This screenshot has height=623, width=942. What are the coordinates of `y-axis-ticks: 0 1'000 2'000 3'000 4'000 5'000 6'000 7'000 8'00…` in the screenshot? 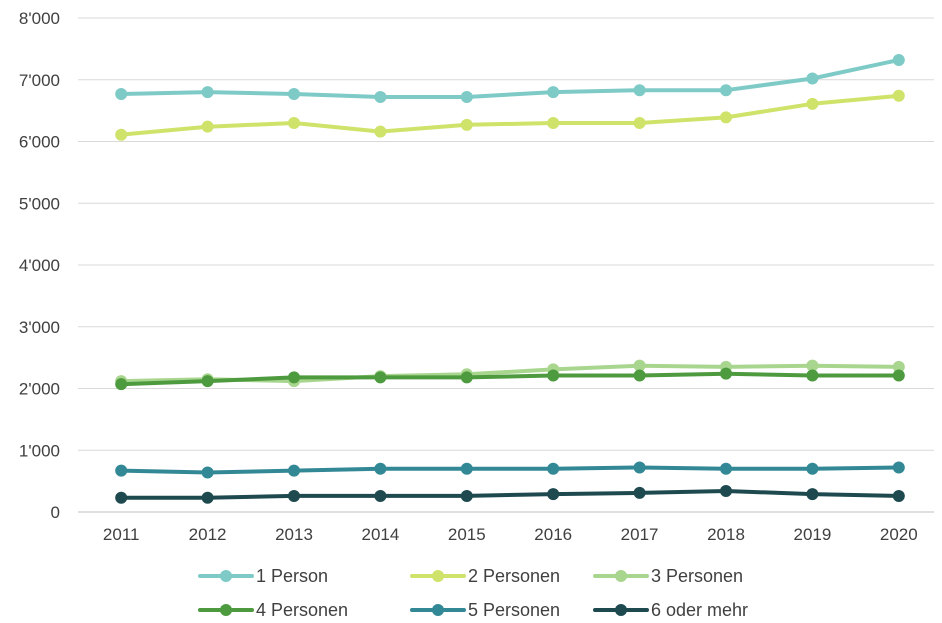 It's located at (39, 265).